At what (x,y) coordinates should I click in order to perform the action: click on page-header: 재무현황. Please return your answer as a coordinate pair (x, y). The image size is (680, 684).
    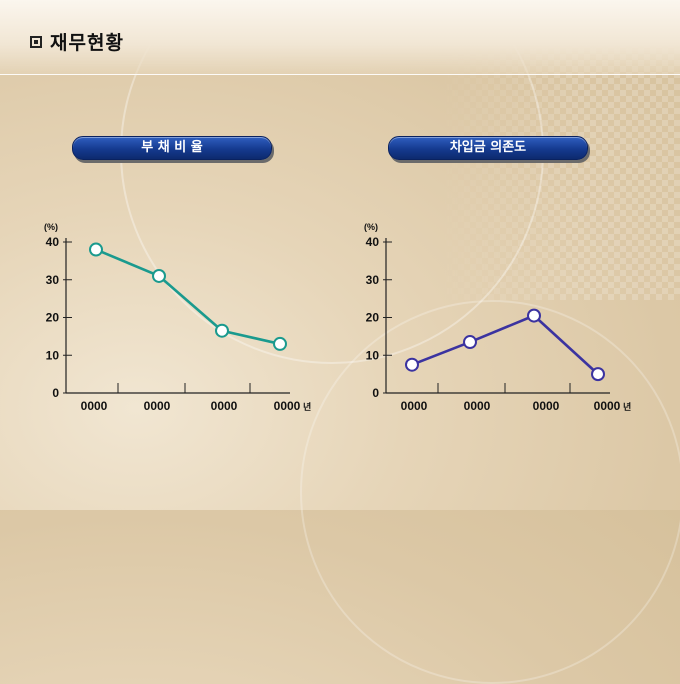
    Looking at the image, I should click on (77, 41).